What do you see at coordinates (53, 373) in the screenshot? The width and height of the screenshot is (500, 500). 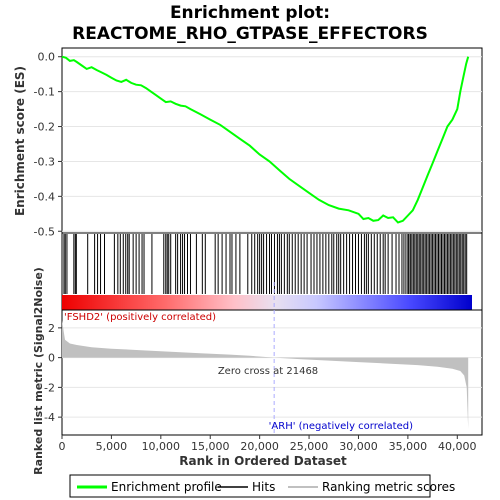 I see `metric-axis-ticks: 2 0 -2 -4` at bounding box center [53, 373].